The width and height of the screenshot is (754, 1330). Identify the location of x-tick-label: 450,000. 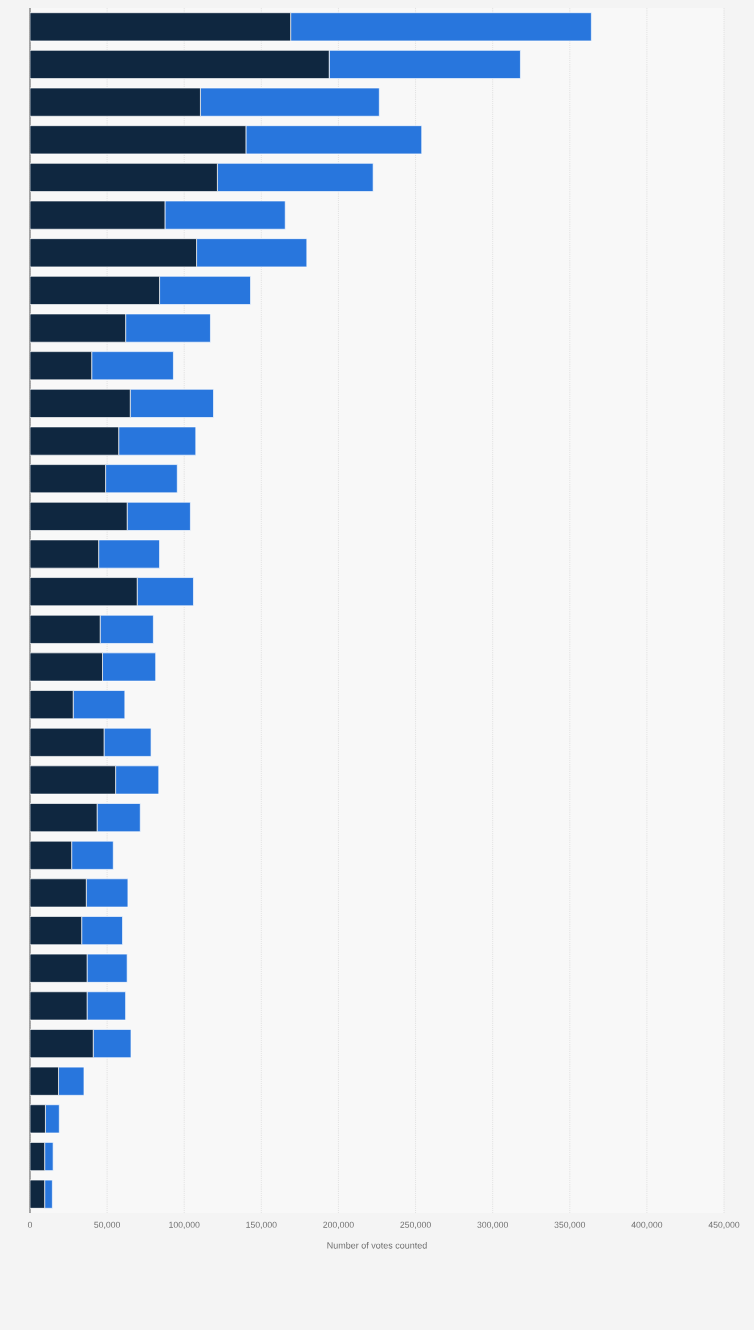
(724, 1225).